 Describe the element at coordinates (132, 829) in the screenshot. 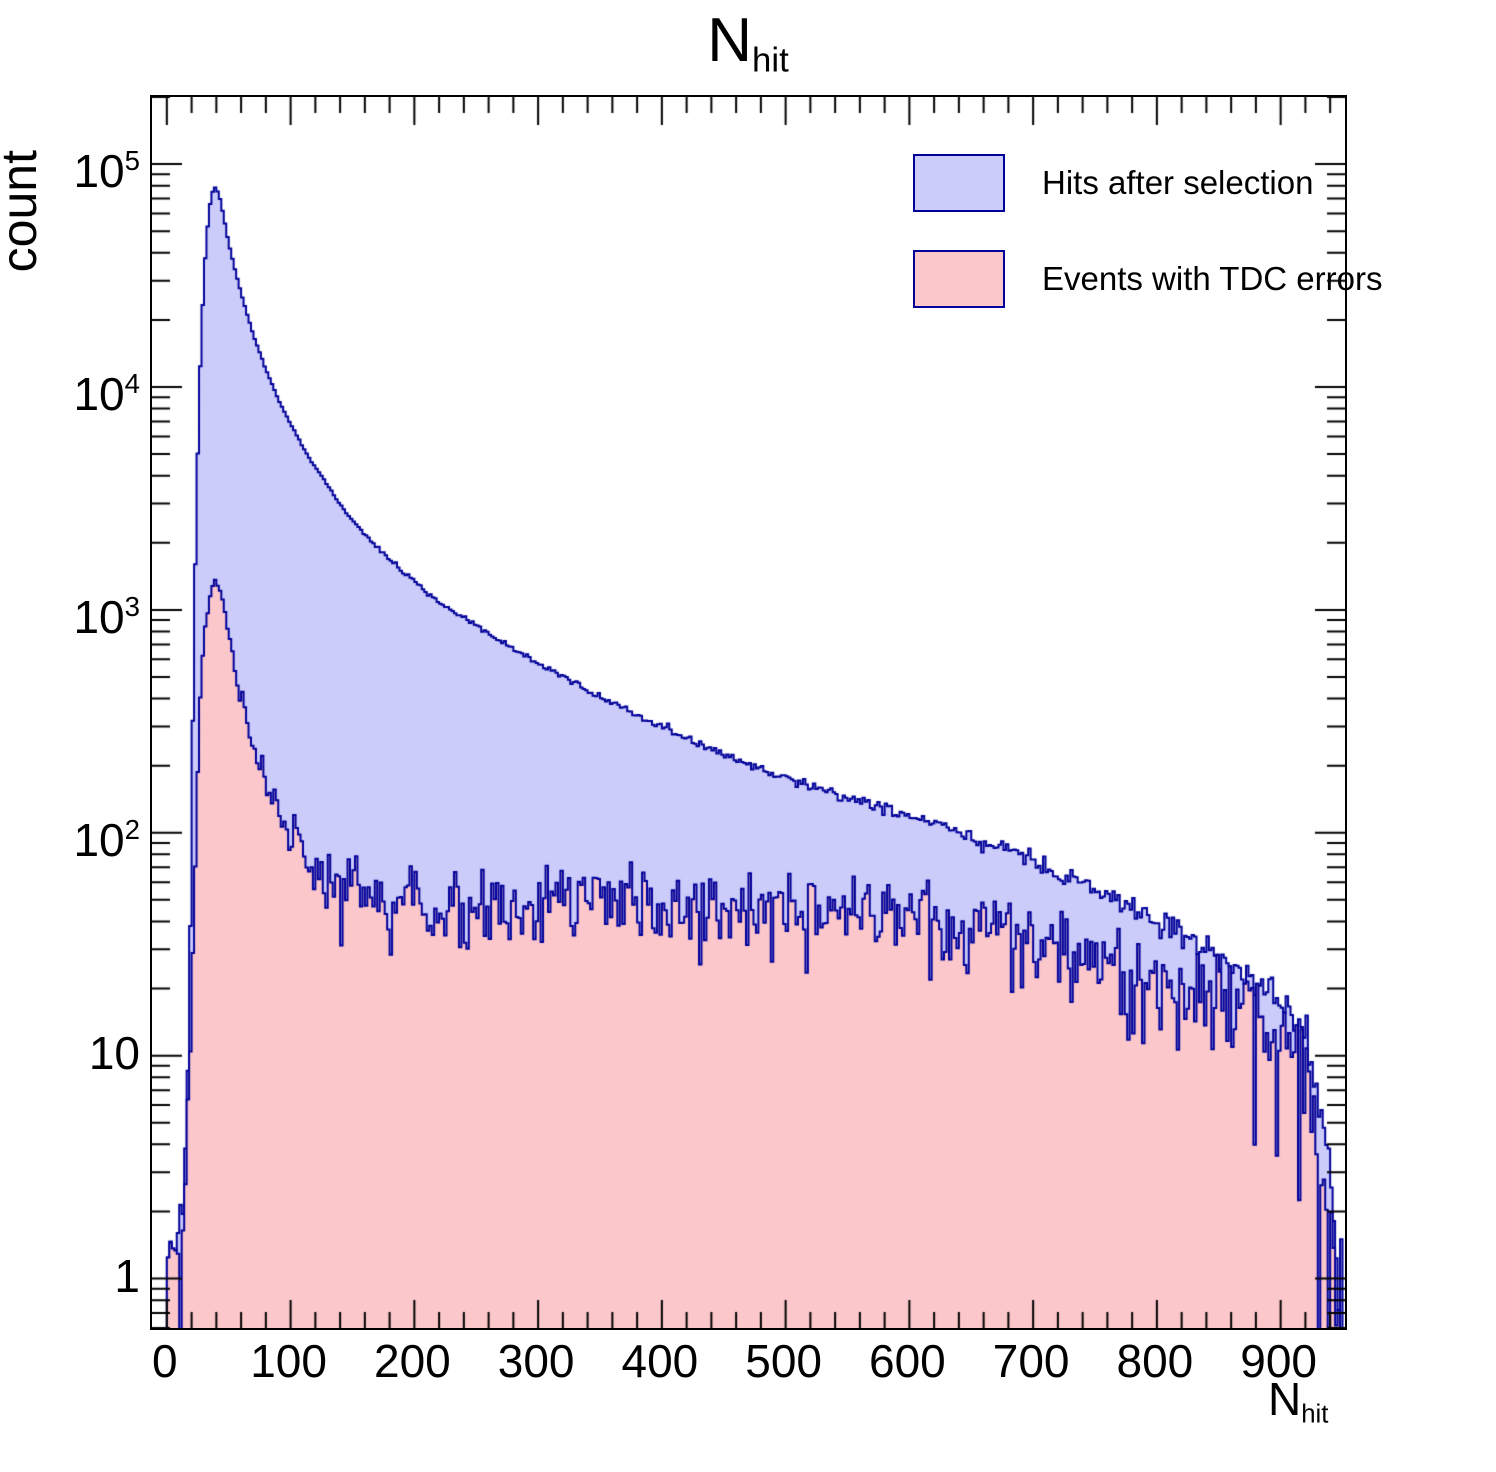

I see `y-tick-exponent: 2` at that location.